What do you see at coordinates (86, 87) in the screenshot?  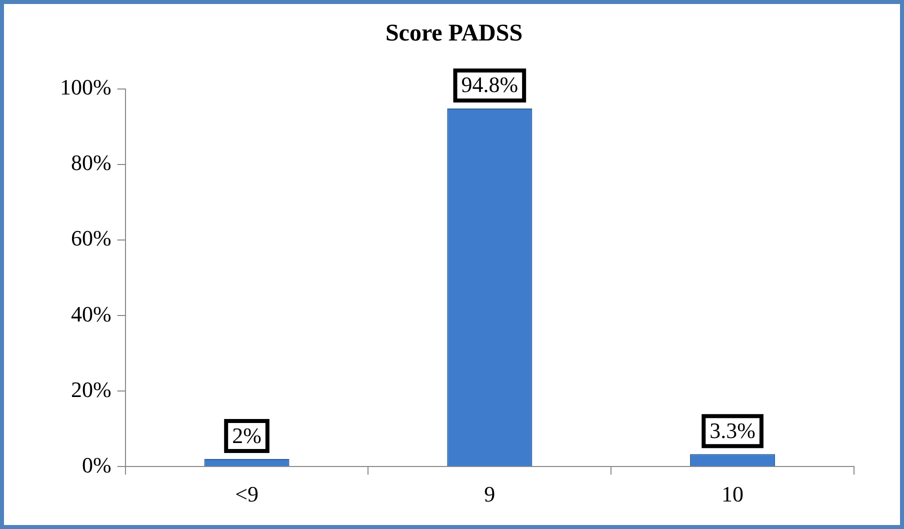 I see `y-tick-label: 100%` at bounding box center [86, 87].